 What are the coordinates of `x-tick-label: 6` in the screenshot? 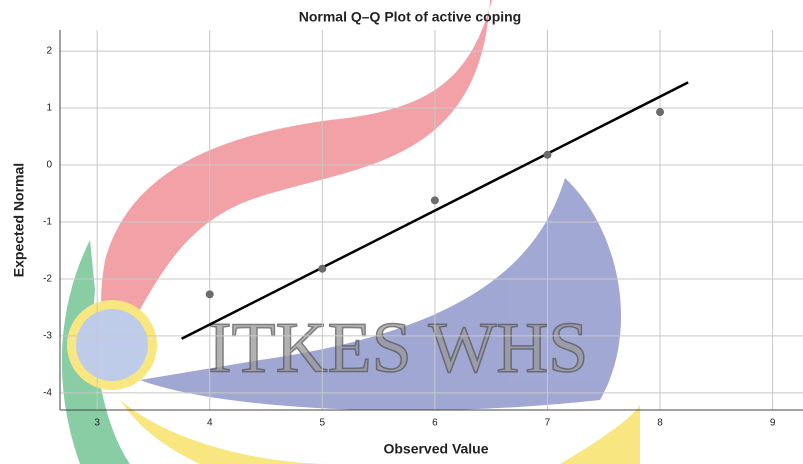 It's located at (435, 423).